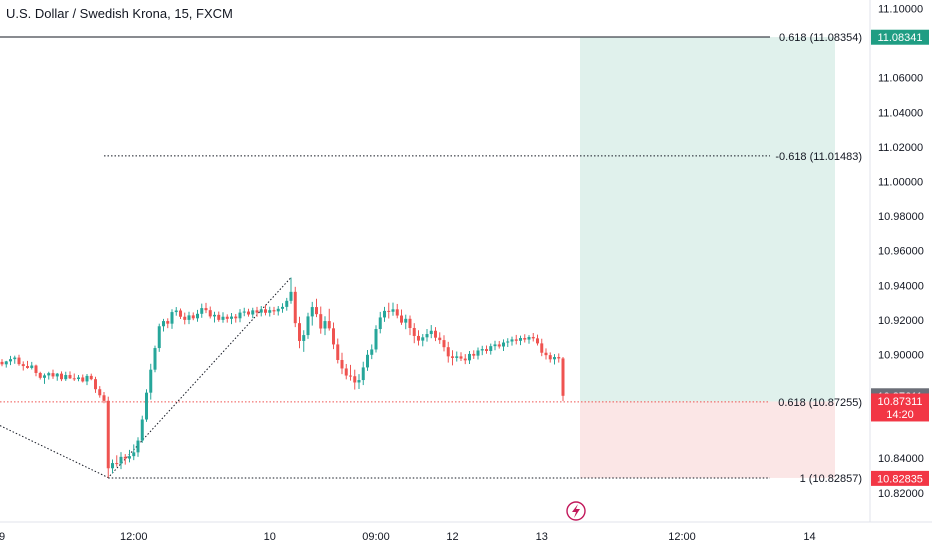  I want to click on lightning-icon, so click(576, 511).